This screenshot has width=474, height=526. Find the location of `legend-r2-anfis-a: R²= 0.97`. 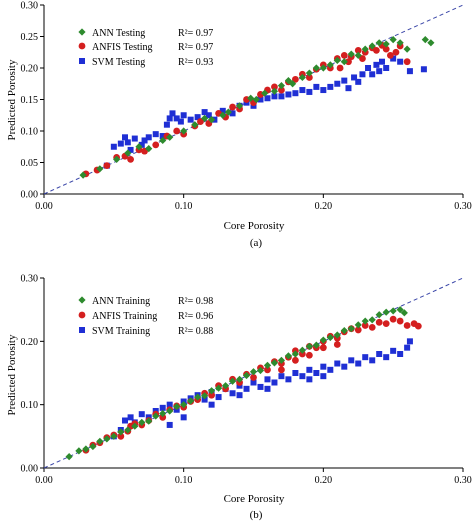

legend-r2-anfis-a: R²= 0.97 is located at coordinates (195, 47).